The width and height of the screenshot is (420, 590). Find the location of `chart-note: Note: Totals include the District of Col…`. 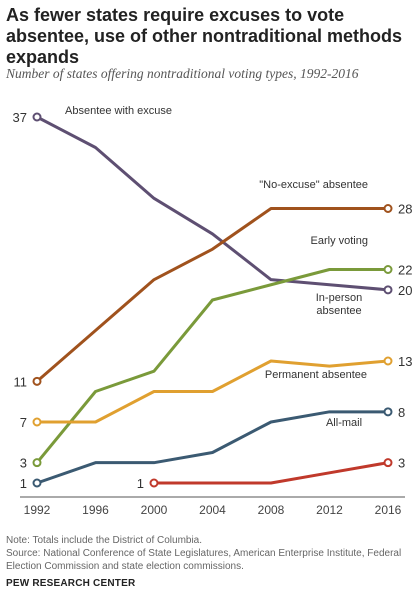

chart-note: Note: Totals include the District of Col… is located at coordinates (104, 540).